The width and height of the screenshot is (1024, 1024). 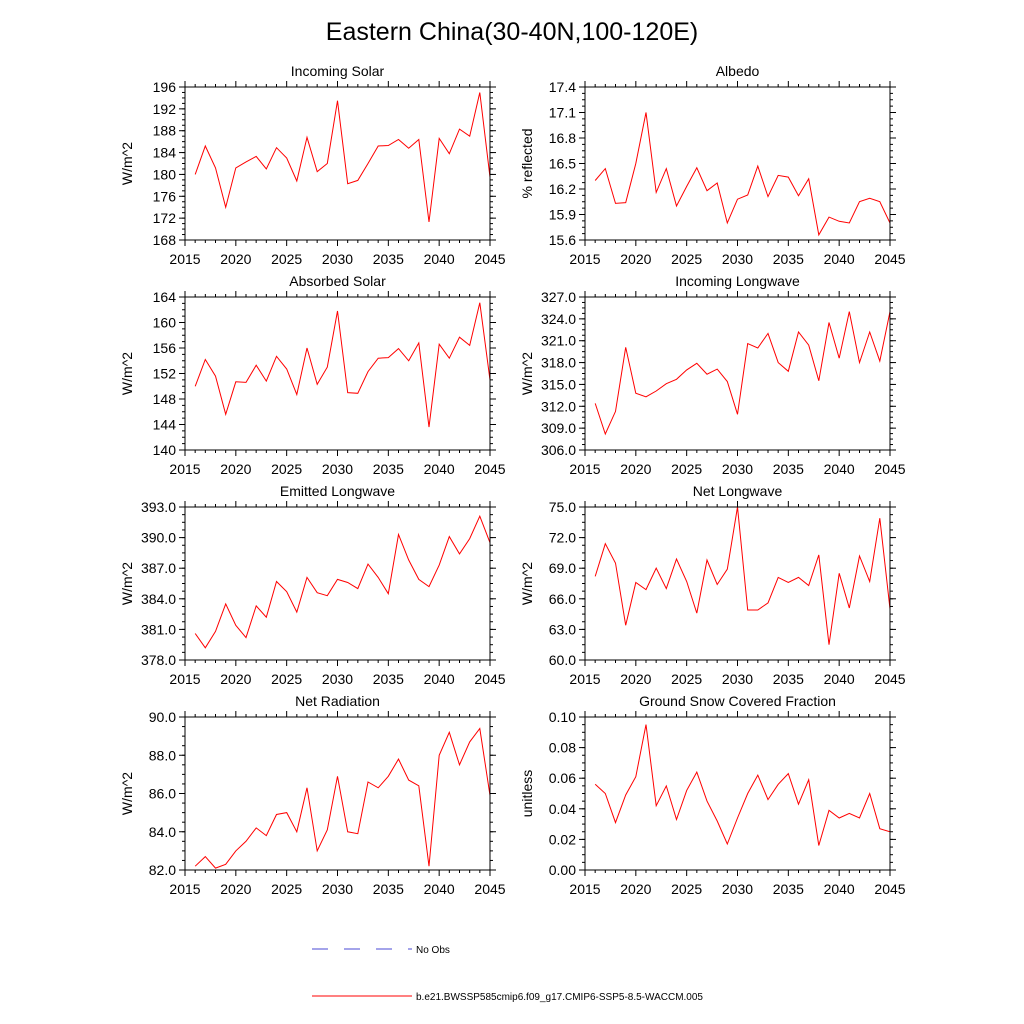 What do you see at coordinates (165, 240) in the screenshot?
I see `y-tick-label: 168` at bounding box center [165, 240].